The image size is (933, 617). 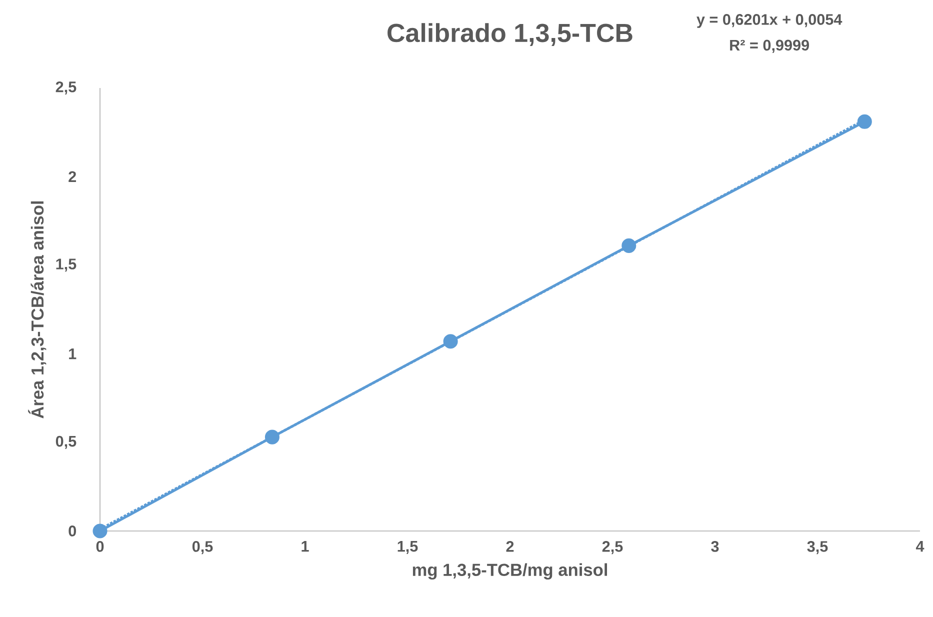 What do you see at coordinates (37, 309) in the screenshot?
I see `y-axis-title: Área 1,2,3-TCB/área anisol` at bounding box center [37, 309].